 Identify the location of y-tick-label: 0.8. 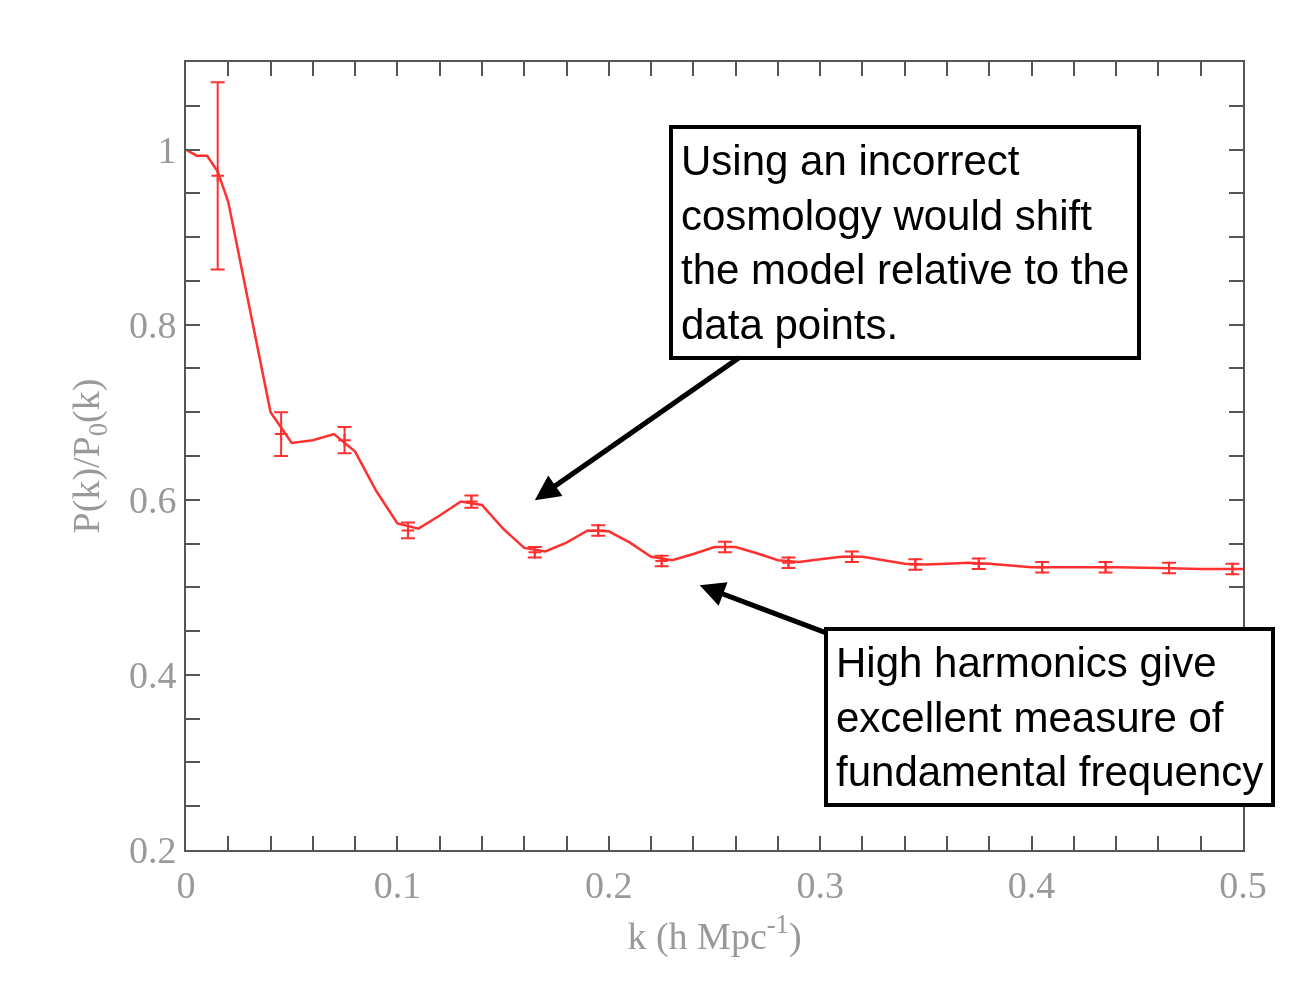
(152, 324).